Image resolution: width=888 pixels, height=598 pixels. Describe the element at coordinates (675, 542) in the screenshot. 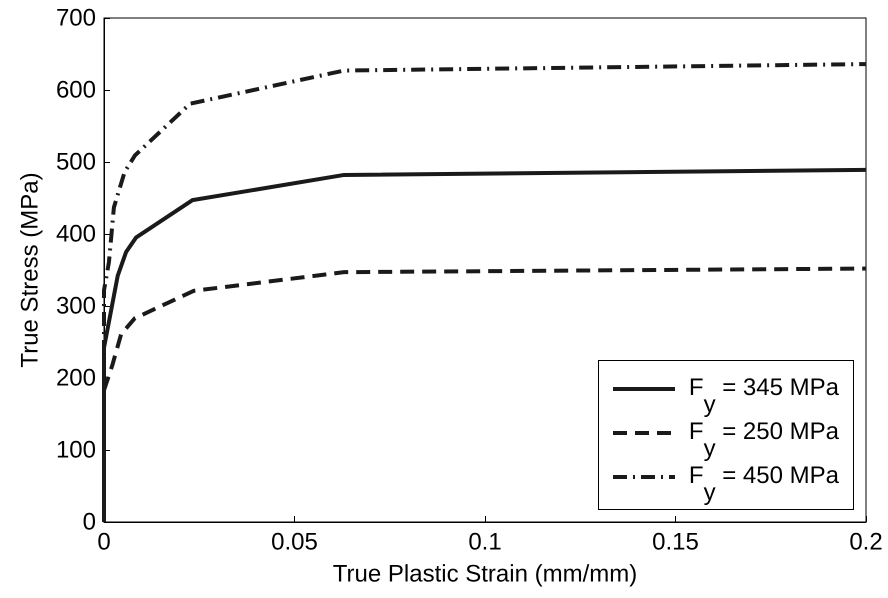

I see `x-tick-label: 0.15` at that location.